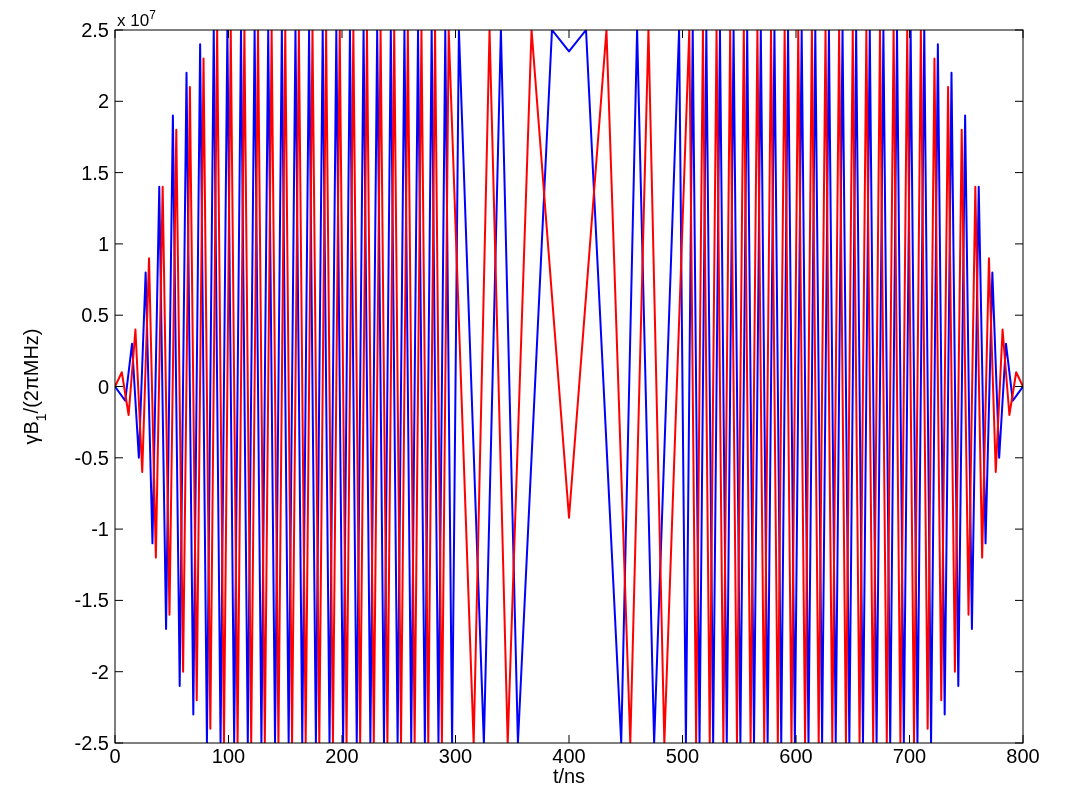 This screenshot has height=800, width=1073. I want to click on x-tick-label: 700, so click(909, 756).